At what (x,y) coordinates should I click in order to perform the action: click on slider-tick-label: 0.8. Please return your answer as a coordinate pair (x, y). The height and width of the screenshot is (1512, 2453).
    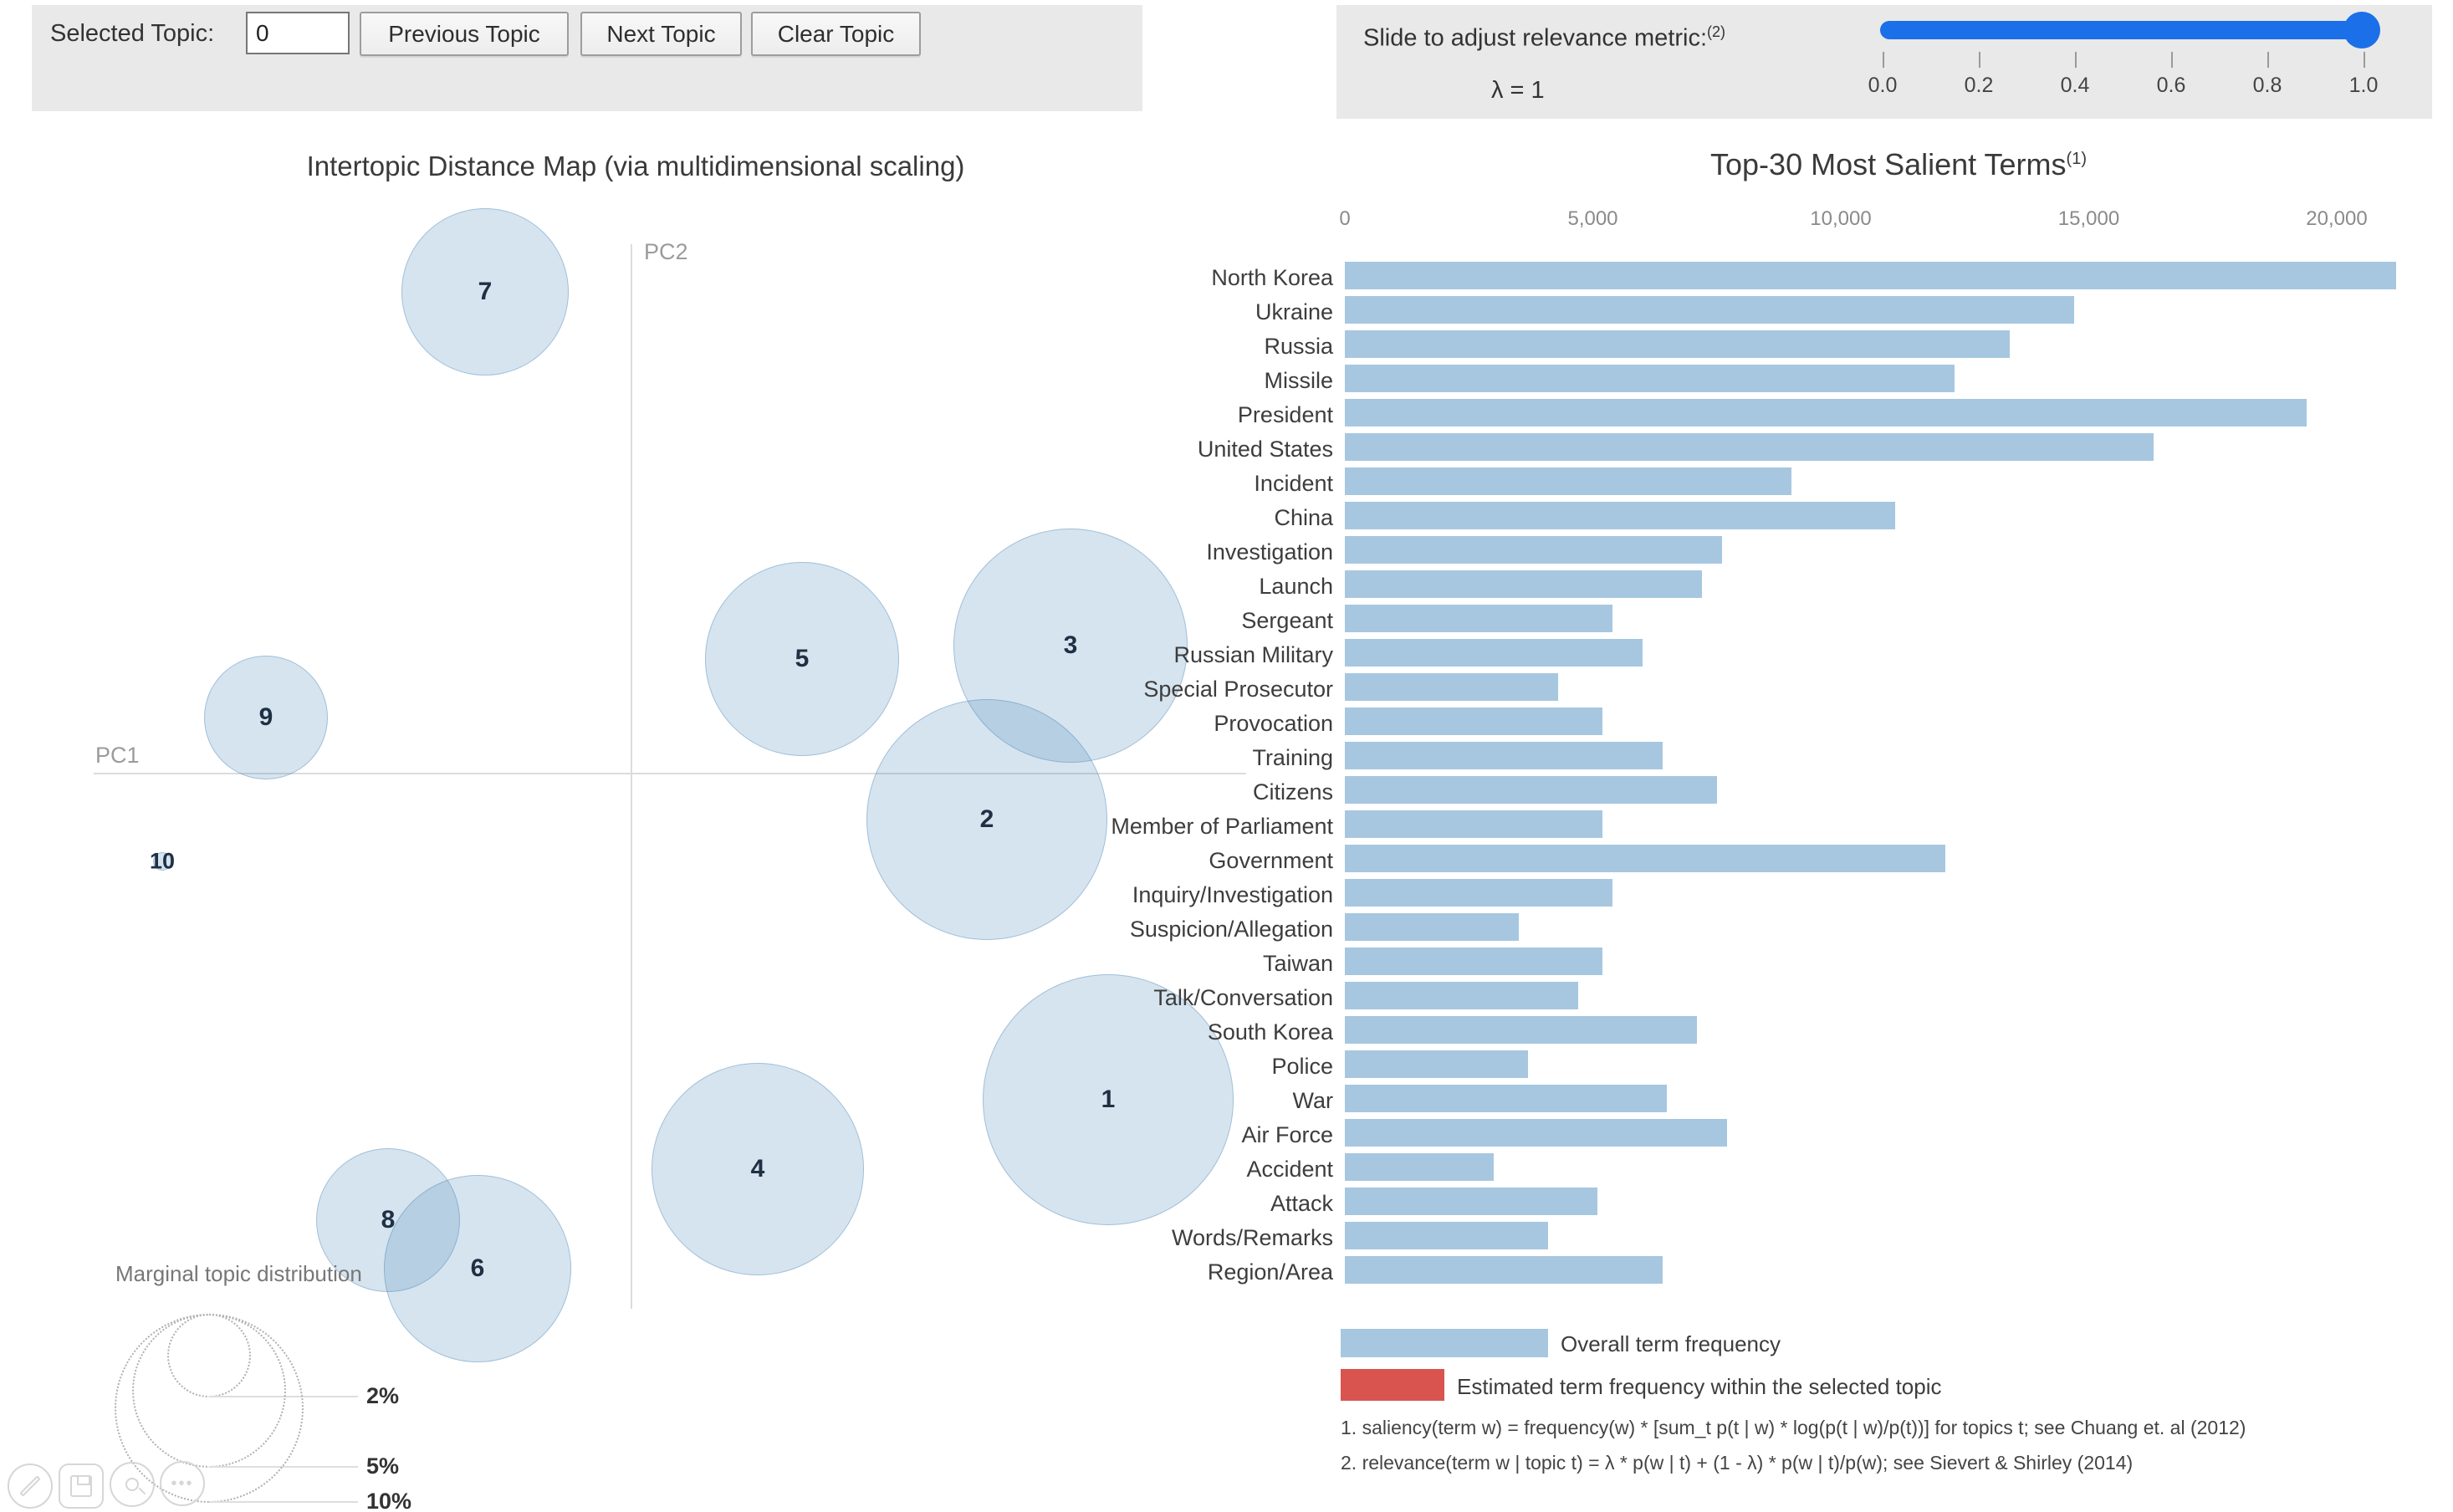
    Looking at the image, I should click on (2267, 85).